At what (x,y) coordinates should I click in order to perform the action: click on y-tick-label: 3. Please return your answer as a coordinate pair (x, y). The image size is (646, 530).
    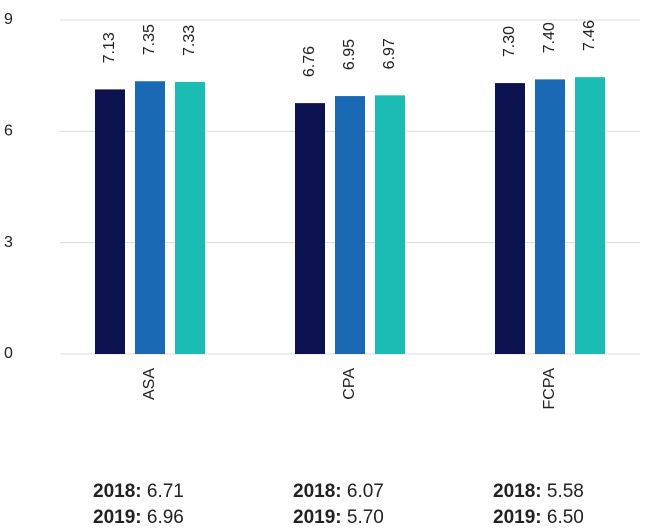
    Looking at the image, I should click on (8, 242).